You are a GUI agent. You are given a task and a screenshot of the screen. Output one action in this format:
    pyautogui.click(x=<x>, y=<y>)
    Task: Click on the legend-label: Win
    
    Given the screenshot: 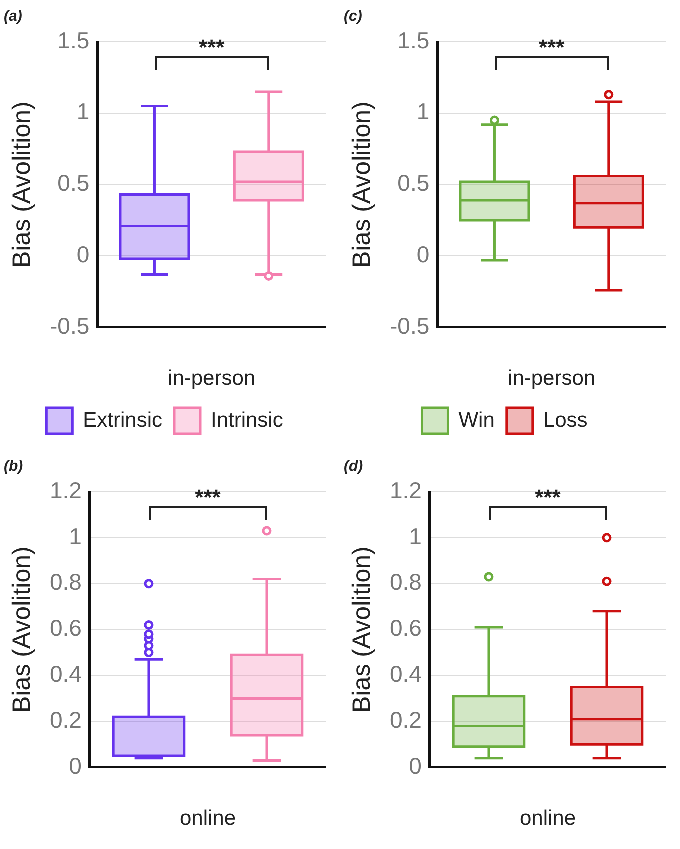 What is the action you would take?
    pyautogui.click(x=476, y=420)
    